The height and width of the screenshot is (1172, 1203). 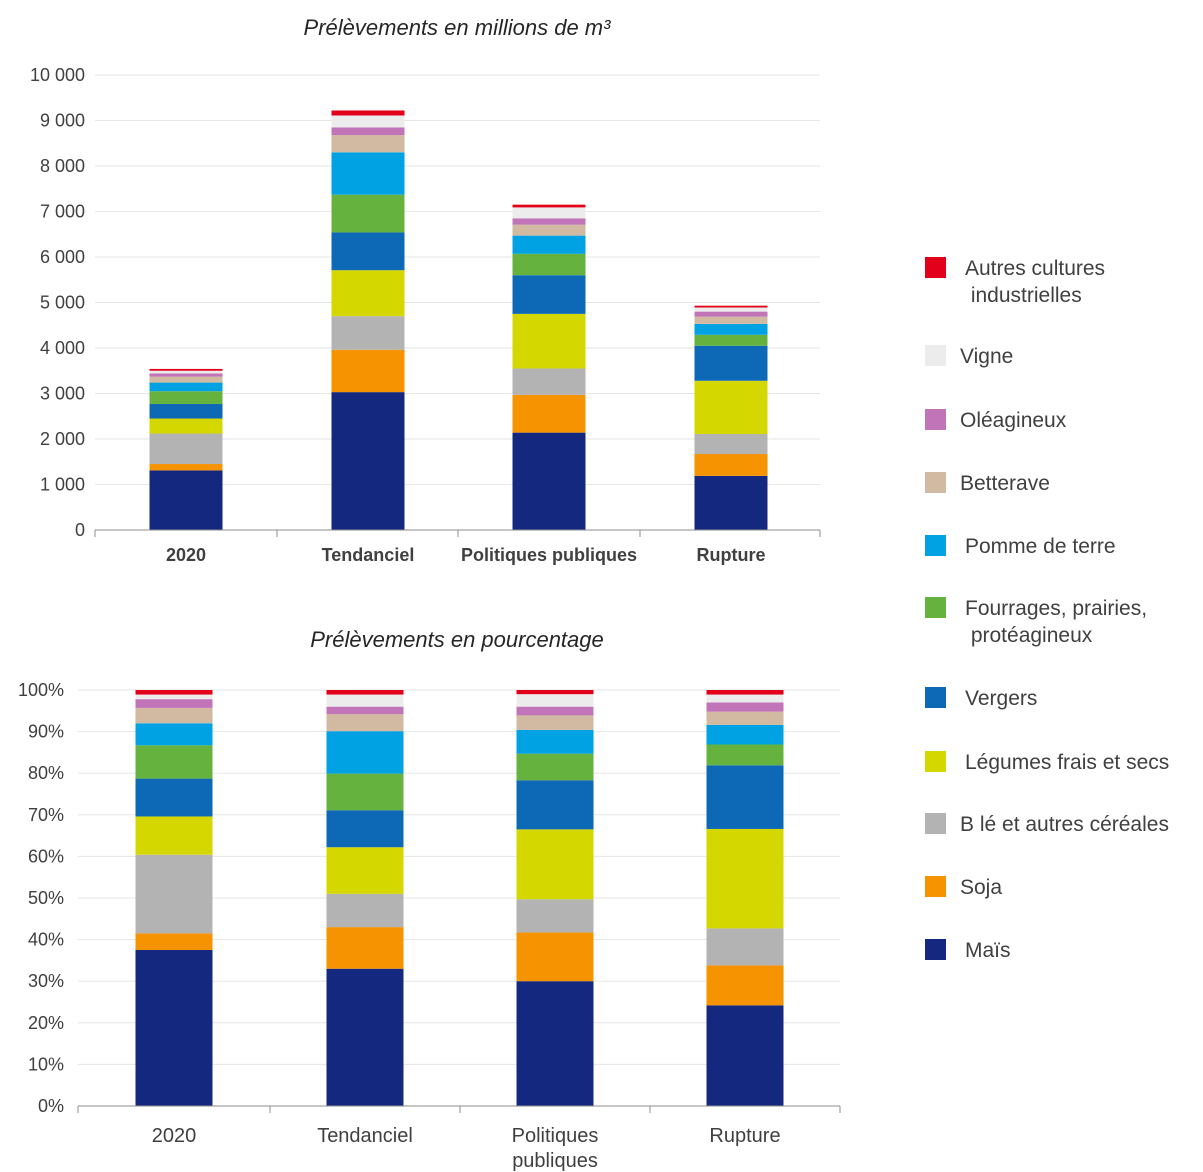 I want to click on y-tick-label: 30%, so click(x=46, y=981).